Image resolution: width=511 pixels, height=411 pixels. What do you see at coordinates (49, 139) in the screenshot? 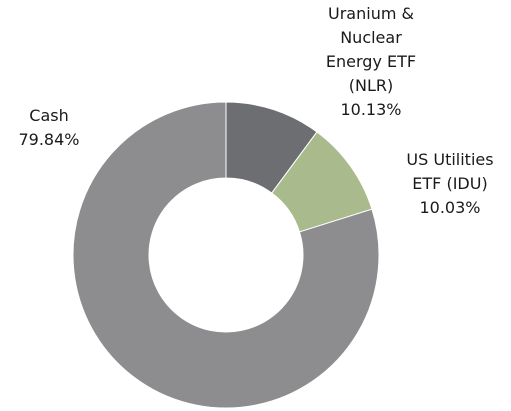
I see `value-label: 79.84%` at bounding box center [49, 139].